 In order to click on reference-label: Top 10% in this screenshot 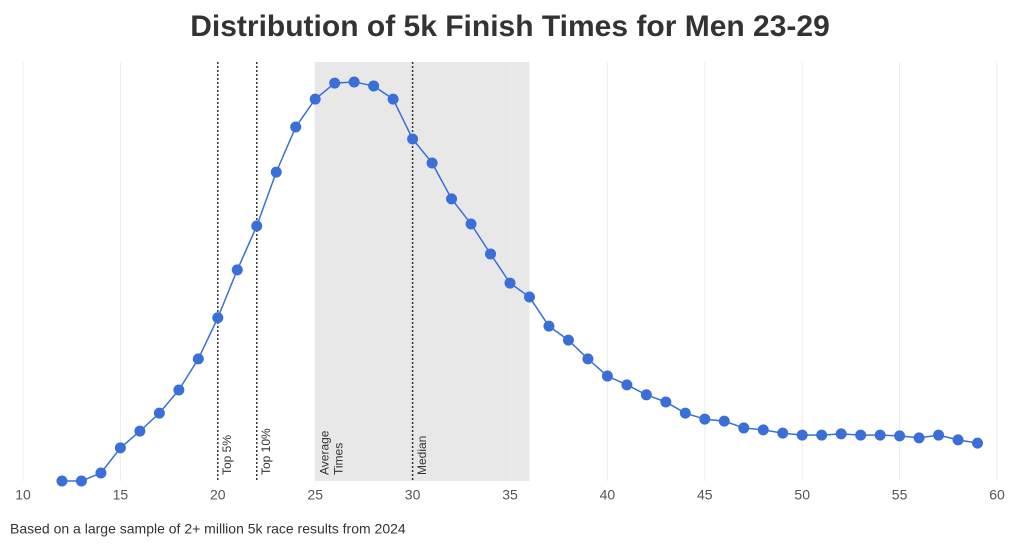, I will do `click(266, 451)`.